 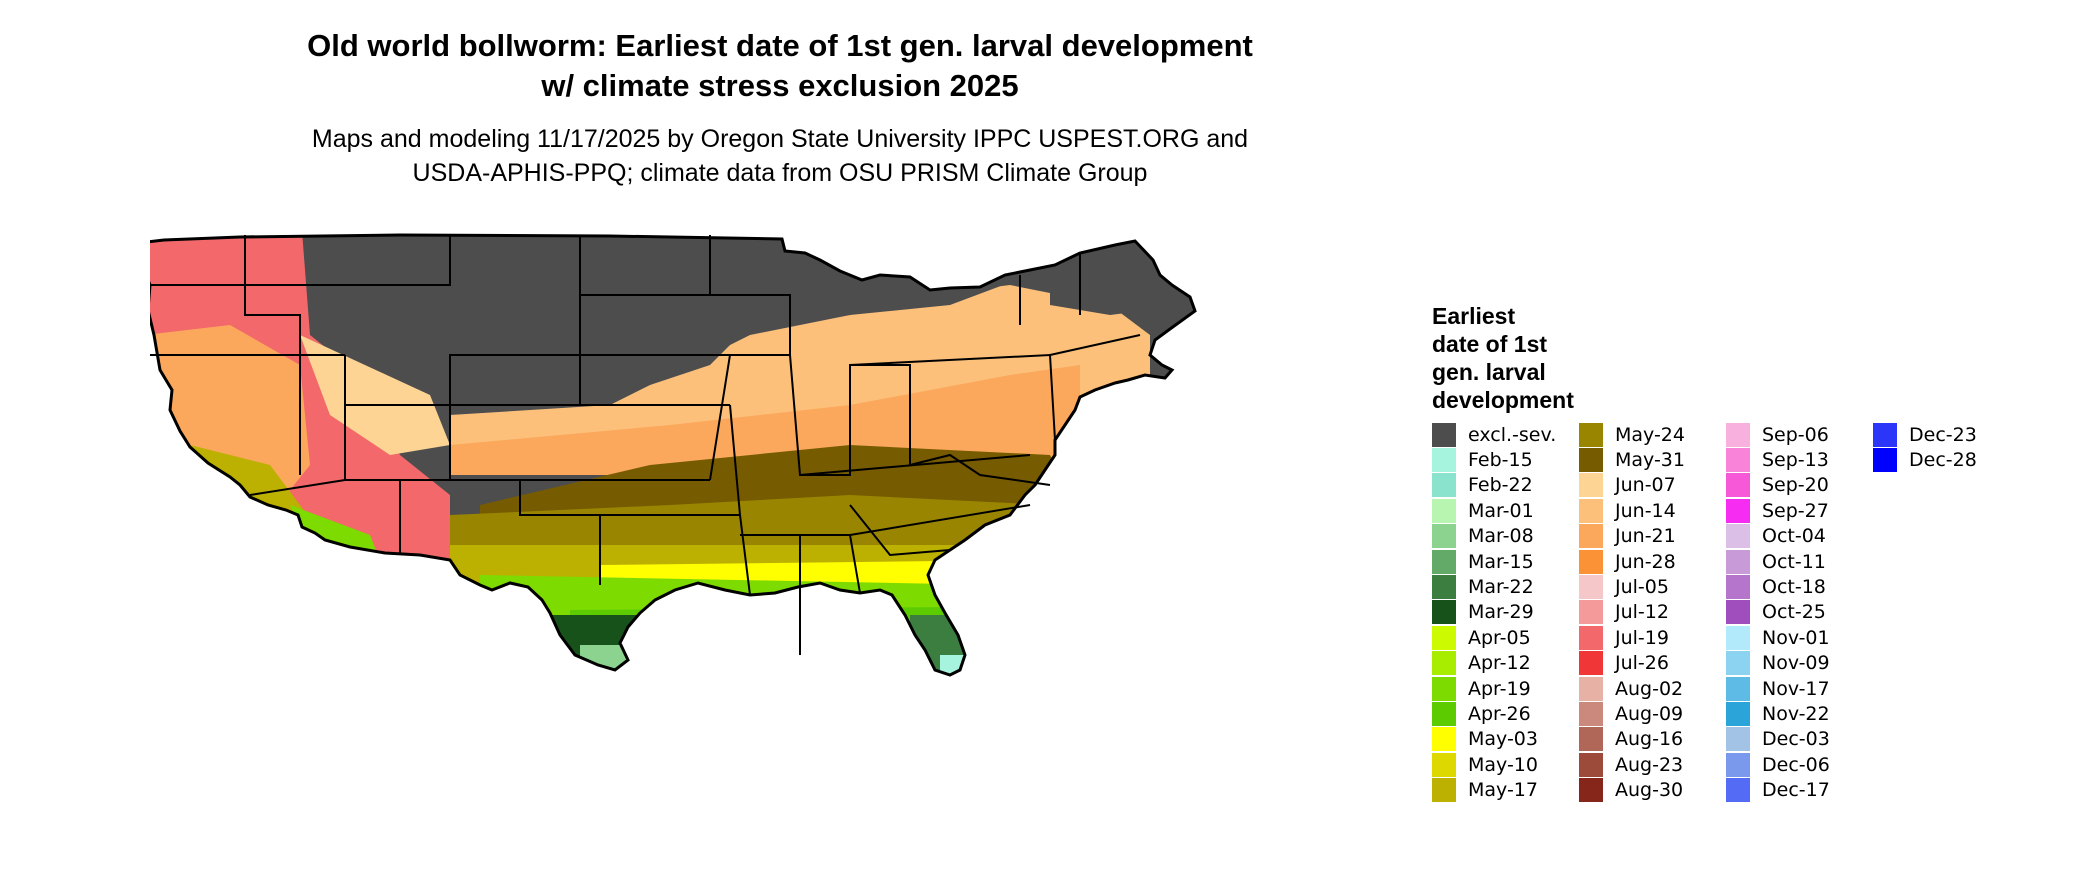 What do you see at coordinates (780, 85) in the screenshot?
I see `map-title-line-2: w/ climate stress exclusion 2025` at bounding box center [780, 85].